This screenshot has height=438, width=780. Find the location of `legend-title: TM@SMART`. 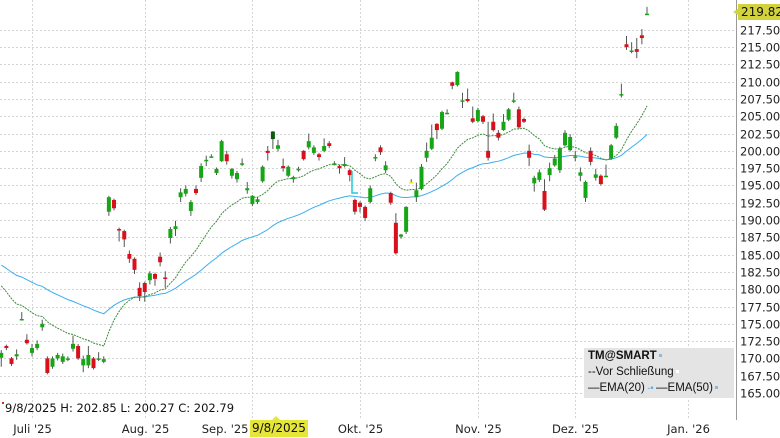

legend-title: TM@SMART is located at coordinates (659, 356).